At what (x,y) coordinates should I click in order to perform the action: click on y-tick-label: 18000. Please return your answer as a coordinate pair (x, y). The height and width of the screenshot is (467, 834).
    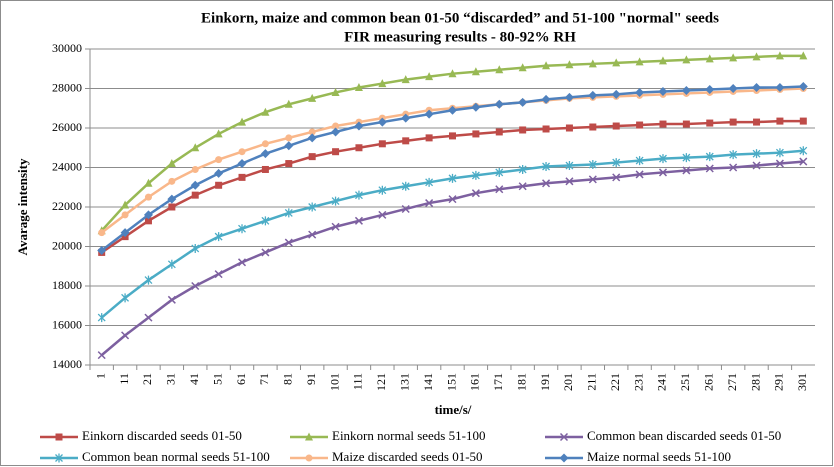
    Looking at the image, I should click on (67, 285).